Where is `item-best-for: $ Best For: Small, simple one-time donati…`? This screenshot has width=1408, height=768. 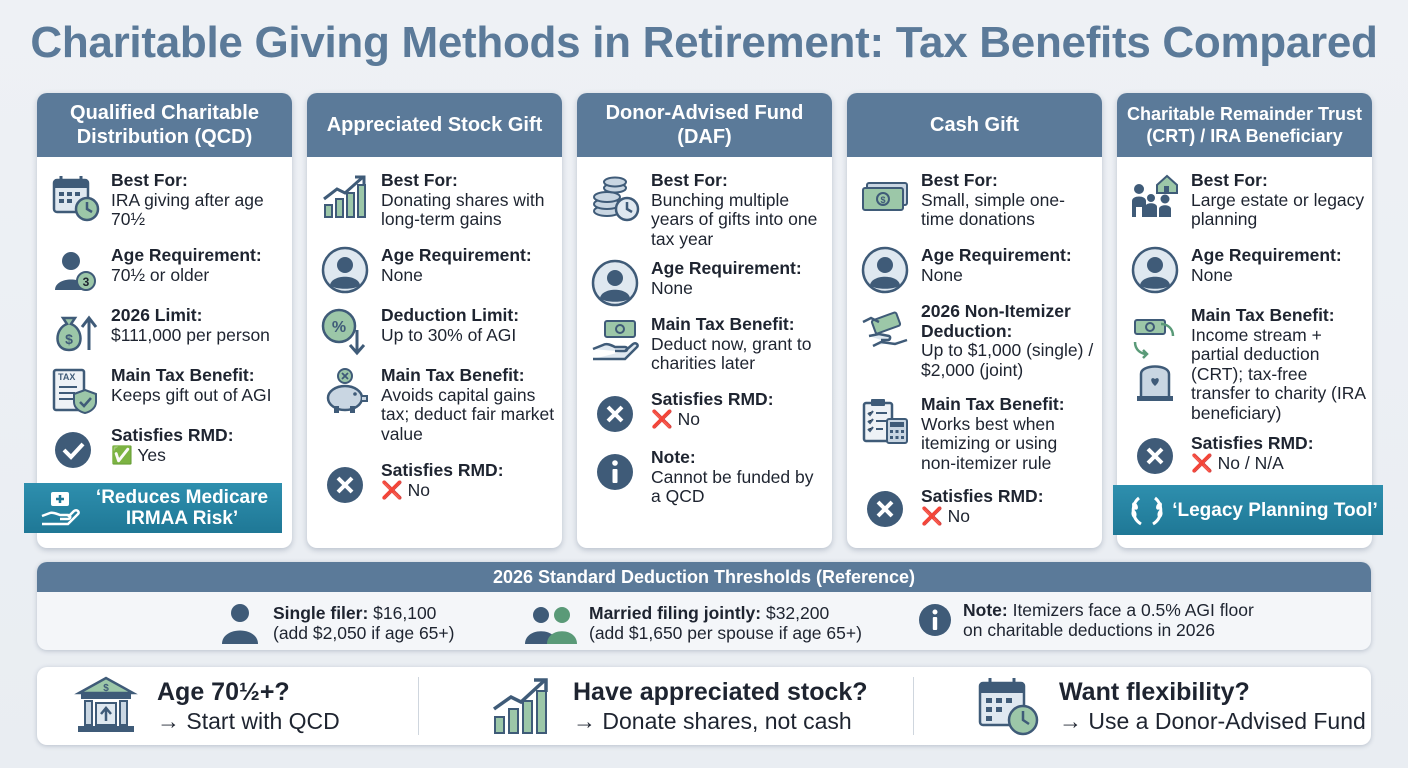
item-best-for: $ Best For: Small, simple one-time donati… is located at coordinates (977, 200).